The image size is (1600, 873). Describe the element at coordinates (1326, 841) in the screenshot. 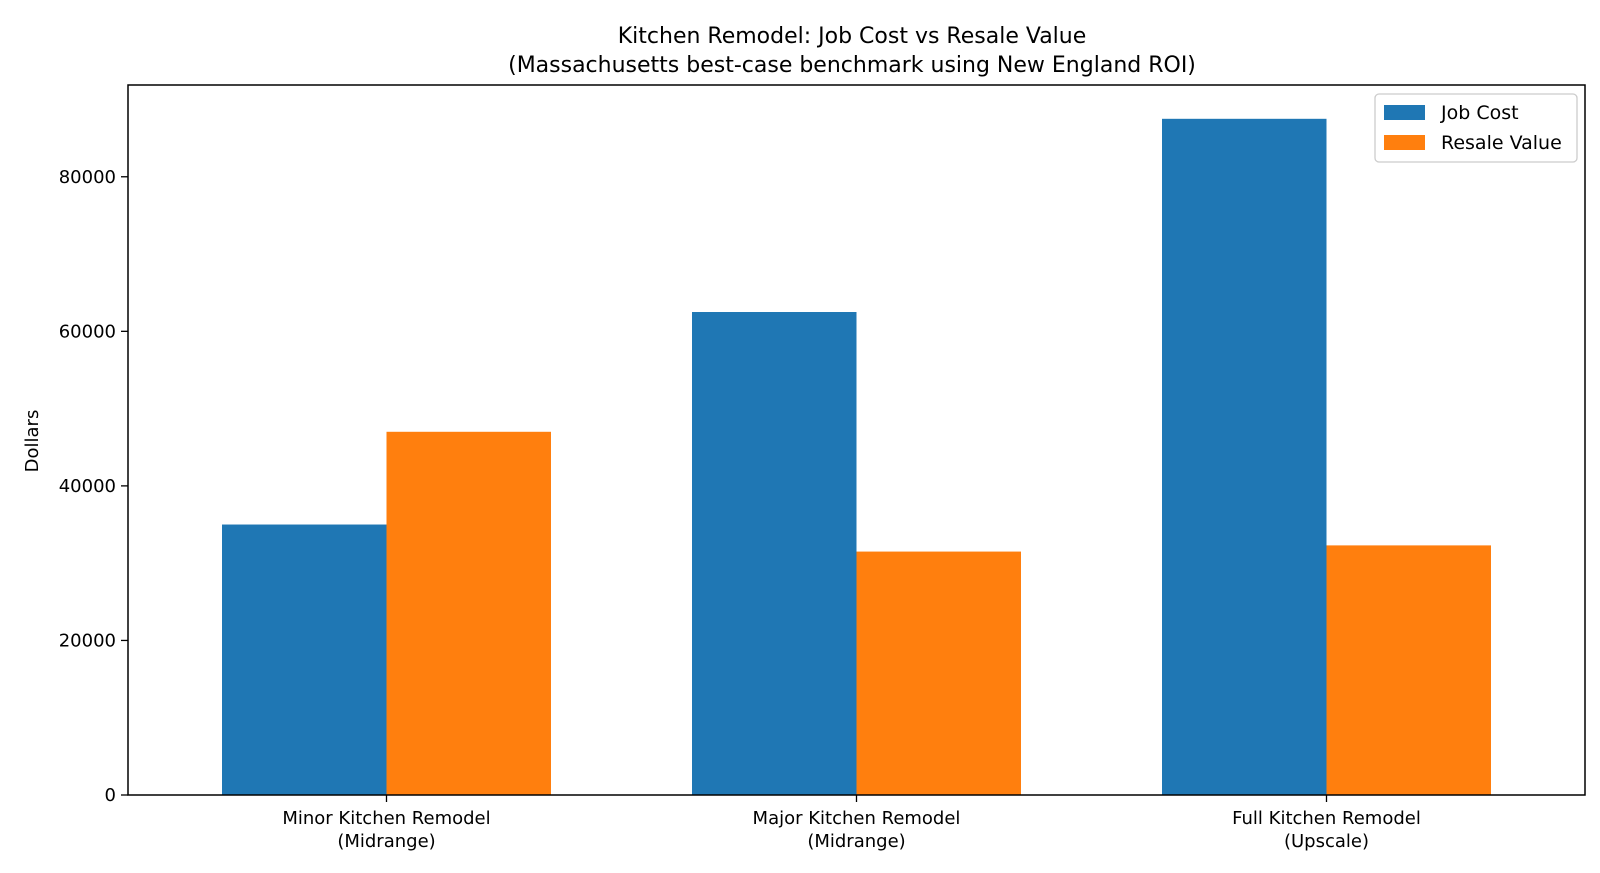

I see `x-tick-label: (Upscale)` at that location.